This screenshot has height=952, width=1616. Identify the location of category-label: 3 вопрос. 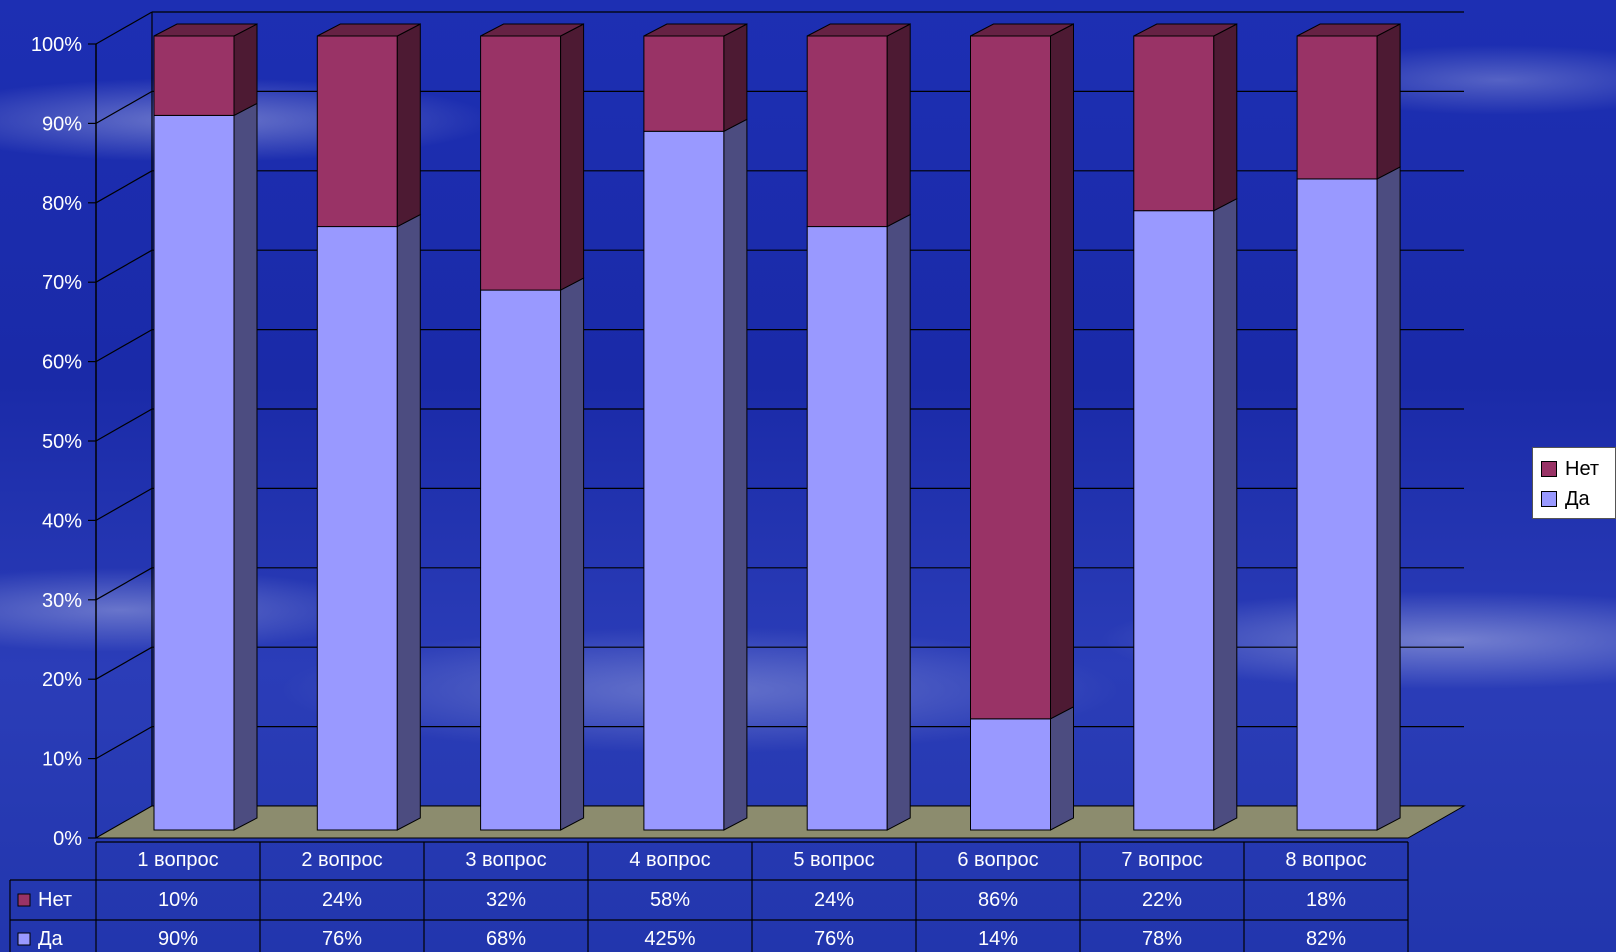
(505, 860).